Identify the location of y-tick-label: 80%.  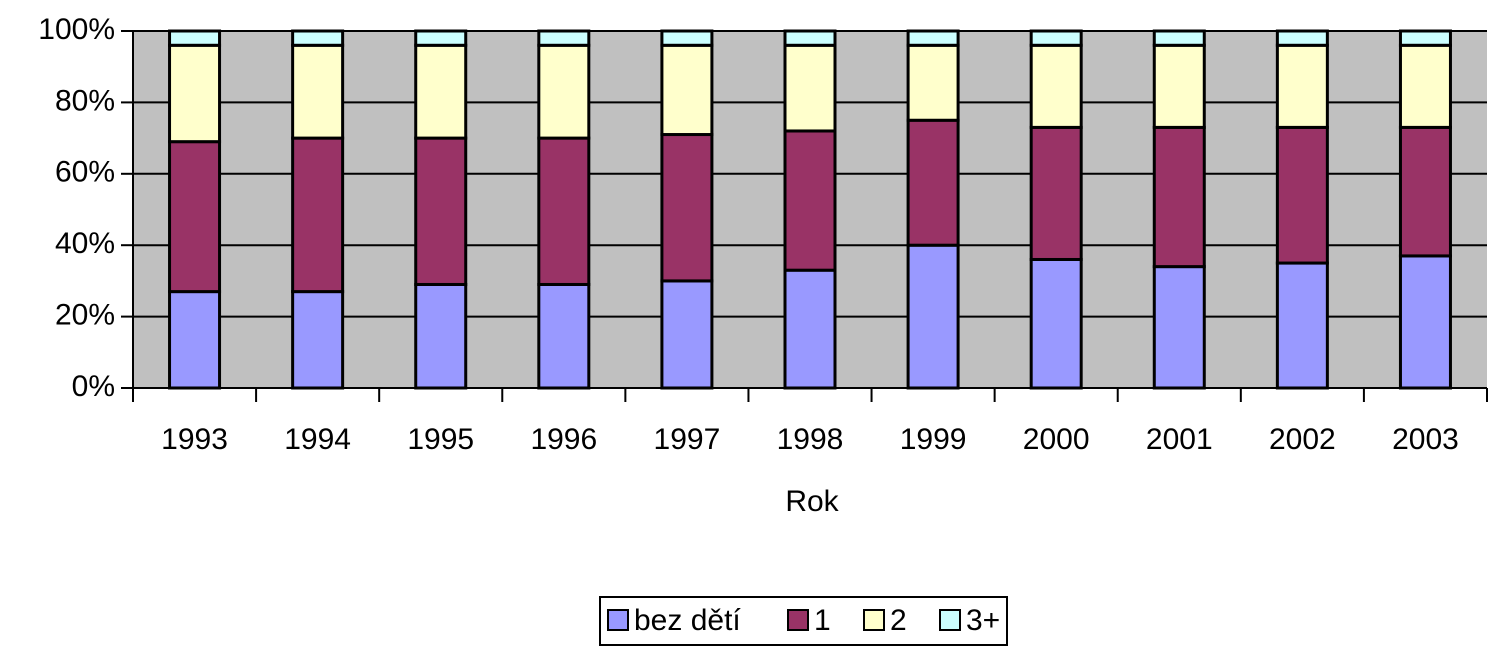
(85, 100).